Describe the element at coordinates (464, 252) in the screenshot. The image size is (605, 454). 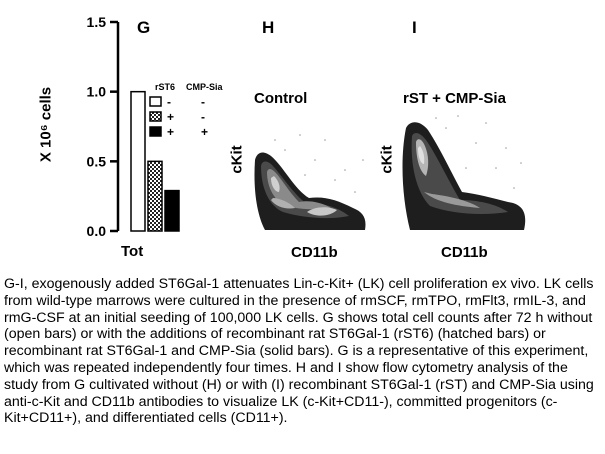
I see `i-x-axis-label: CD11b` at that location.